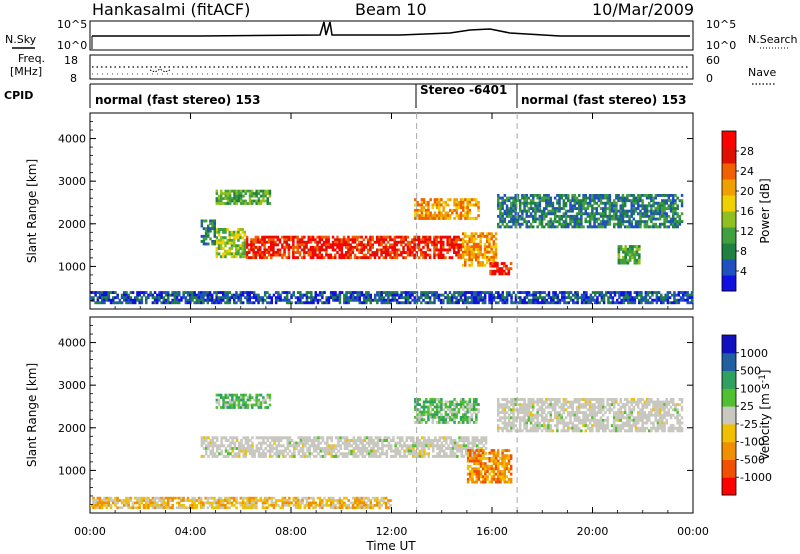  What do you see at coordinates (72, 181) in the screenshot?
I see `y-tick-label: 3000` at bounding box center [72, 181].